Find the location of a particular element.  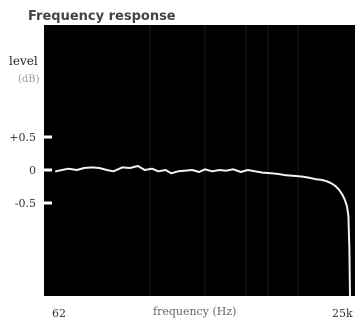

y-tick-label: 0 is located at coordinates (32, 170).